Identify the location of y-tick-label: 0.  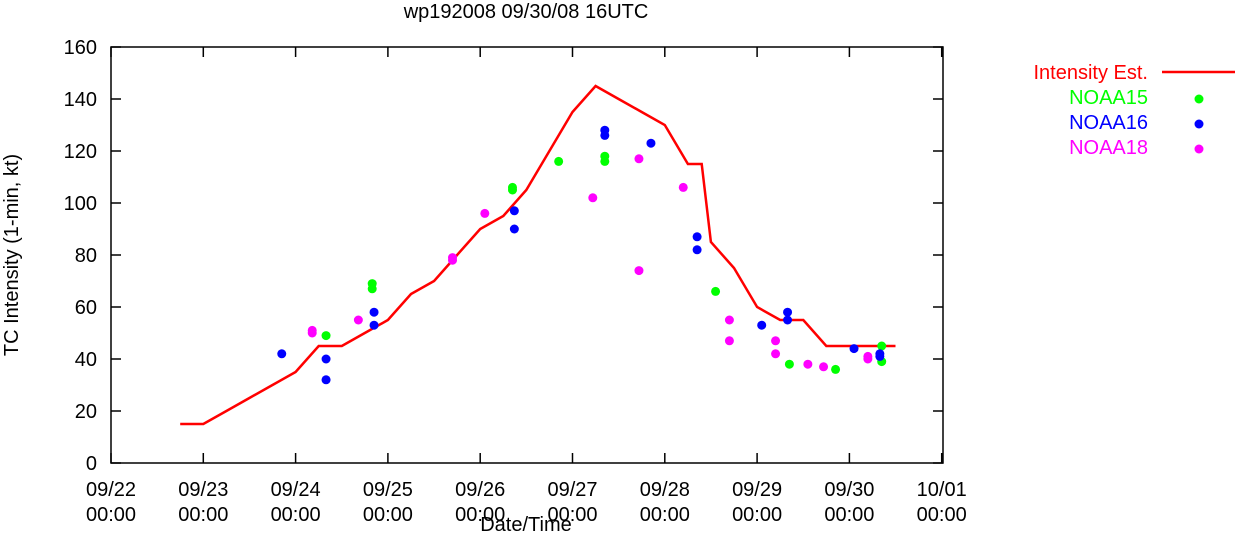
(91, 464).